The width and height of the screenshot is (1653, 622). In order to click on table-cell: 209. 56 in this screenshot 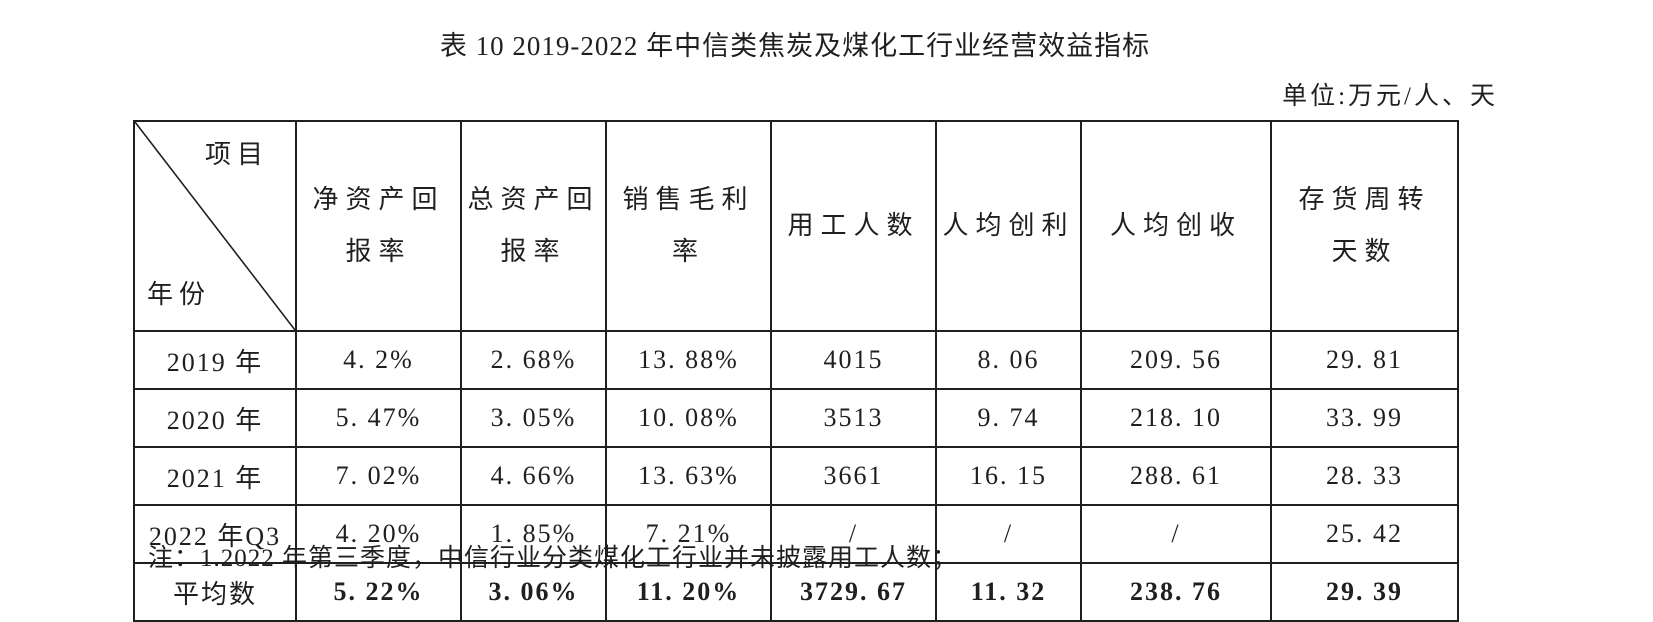, I will do `click(1176, 360)`.